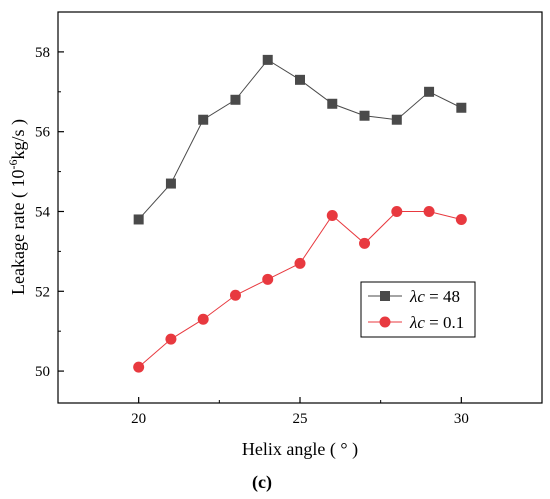 The width and height of the screenshot is (550, 499). Describe the element at coordinates (262, 482) in the screenshot. I see `panel-label: (c)` at that location.